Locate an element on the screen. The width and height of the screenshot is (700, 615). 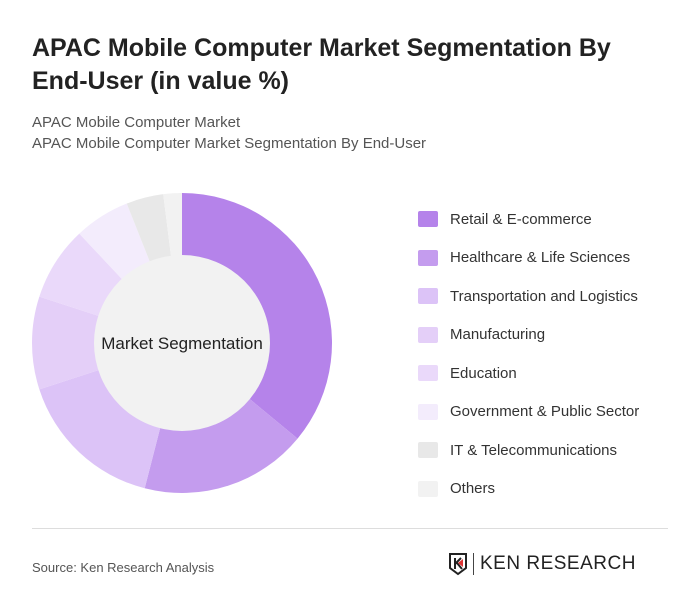
legend-label: Education is located at coordinates (483, 373).